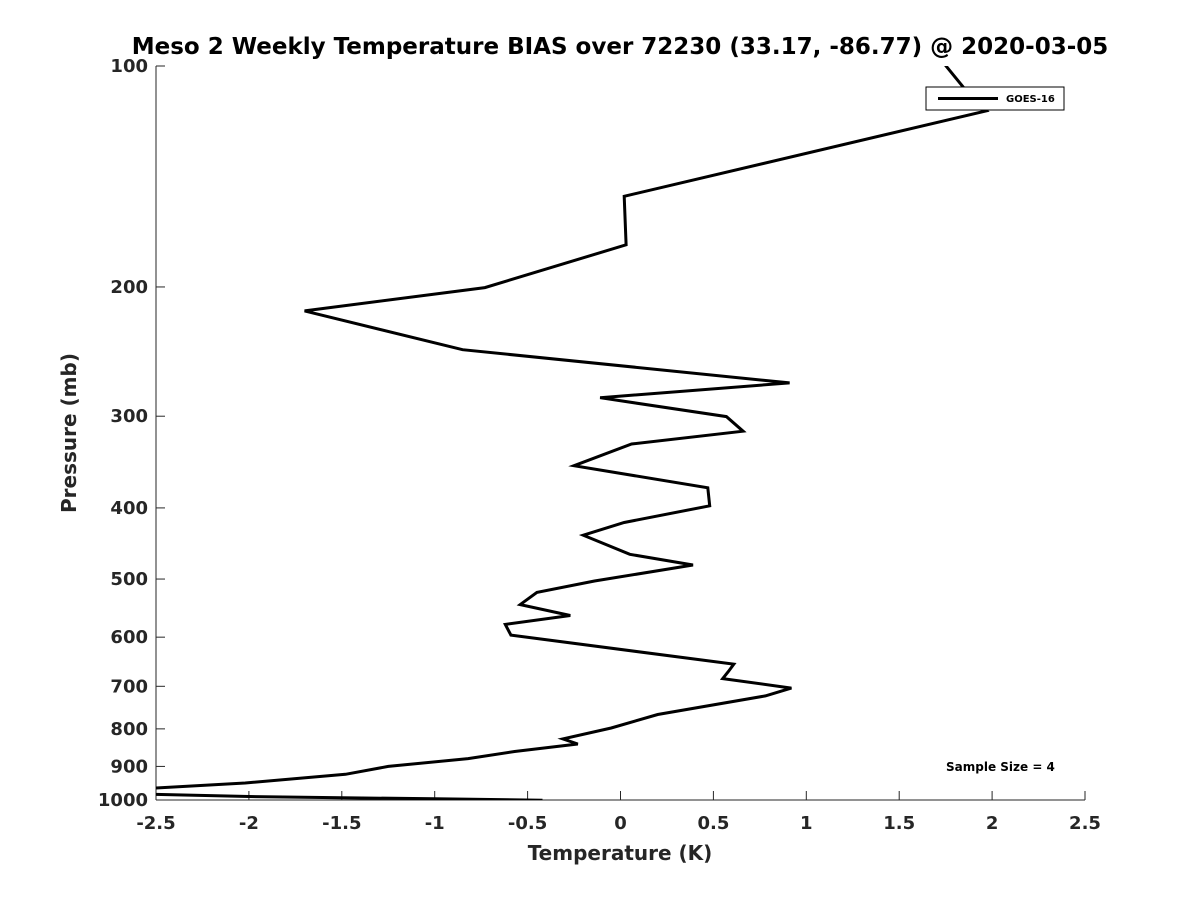 This screenshot has width=1200, height=900. Describe the element at coordinates (620, 853) in the screenshot. I see `x-axis-label: Temperature (K)` at that location.